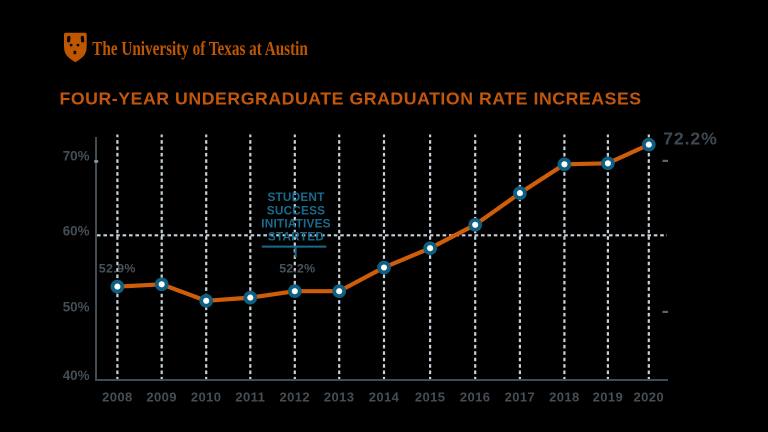 The image size is (768, 432). Describe the element at coordinates (161, 396) in the screenshot. I see `svg-text: 2009` at that location.